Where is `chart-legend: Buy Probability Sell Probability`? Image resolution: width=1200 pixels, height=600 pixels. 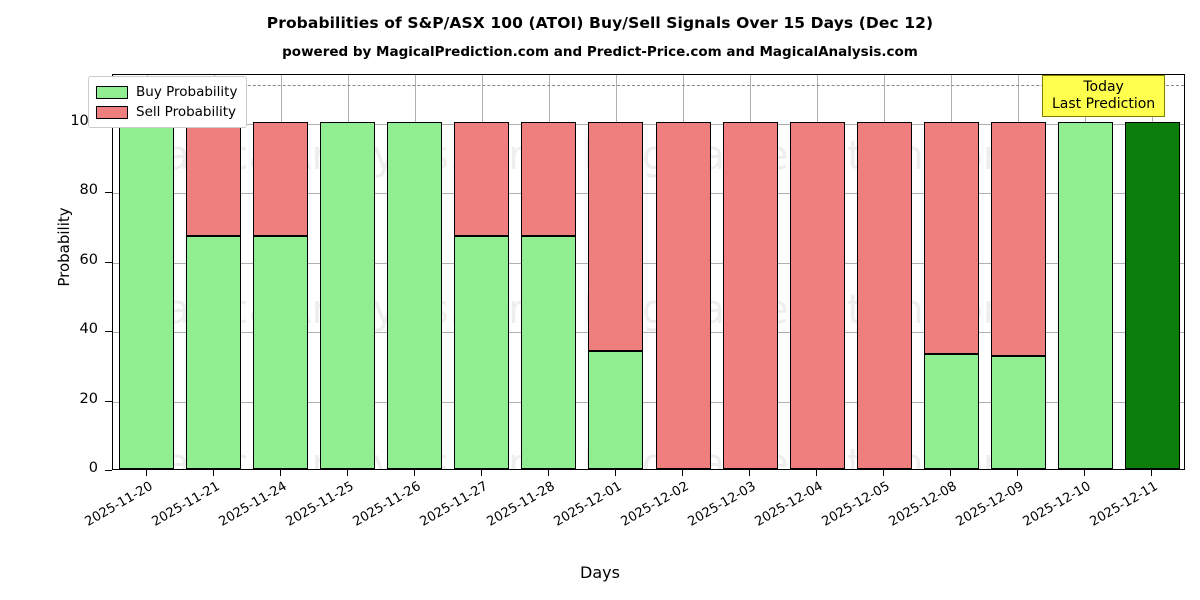
chart-legend: Buy Probability Sell Probability is located at coordinates (168, 102).